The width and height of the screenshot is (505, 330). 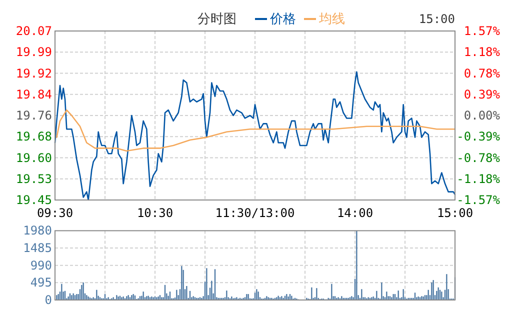 I want to click on x-tick-label: 10:30, so click(x=155, y=213).